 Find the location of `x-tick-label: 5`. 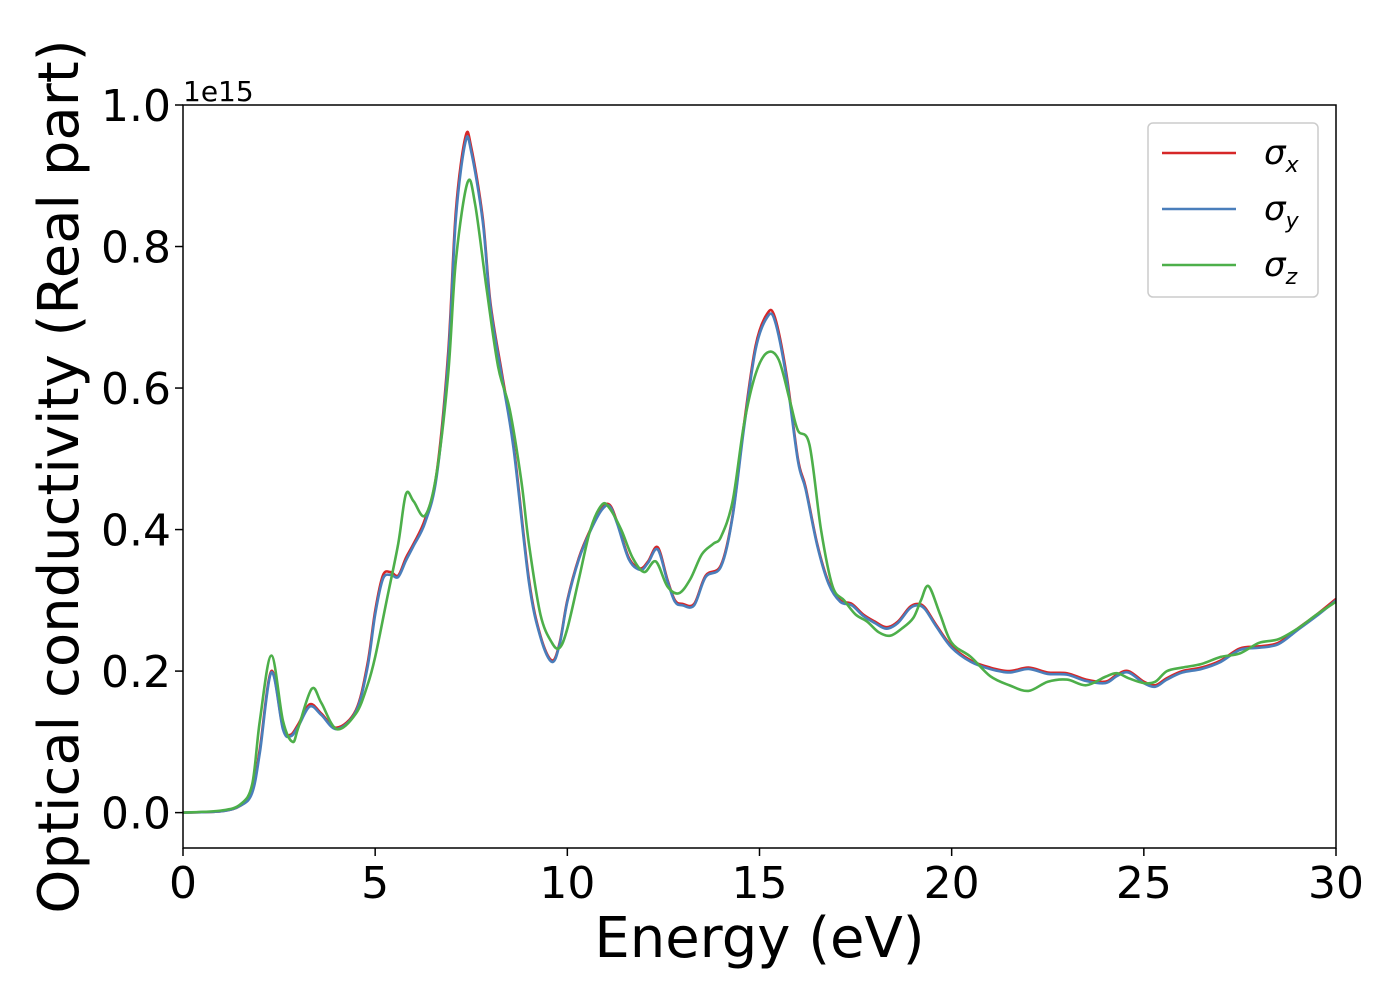

x-tick-label: 5 is located at coordinates (375, 883).